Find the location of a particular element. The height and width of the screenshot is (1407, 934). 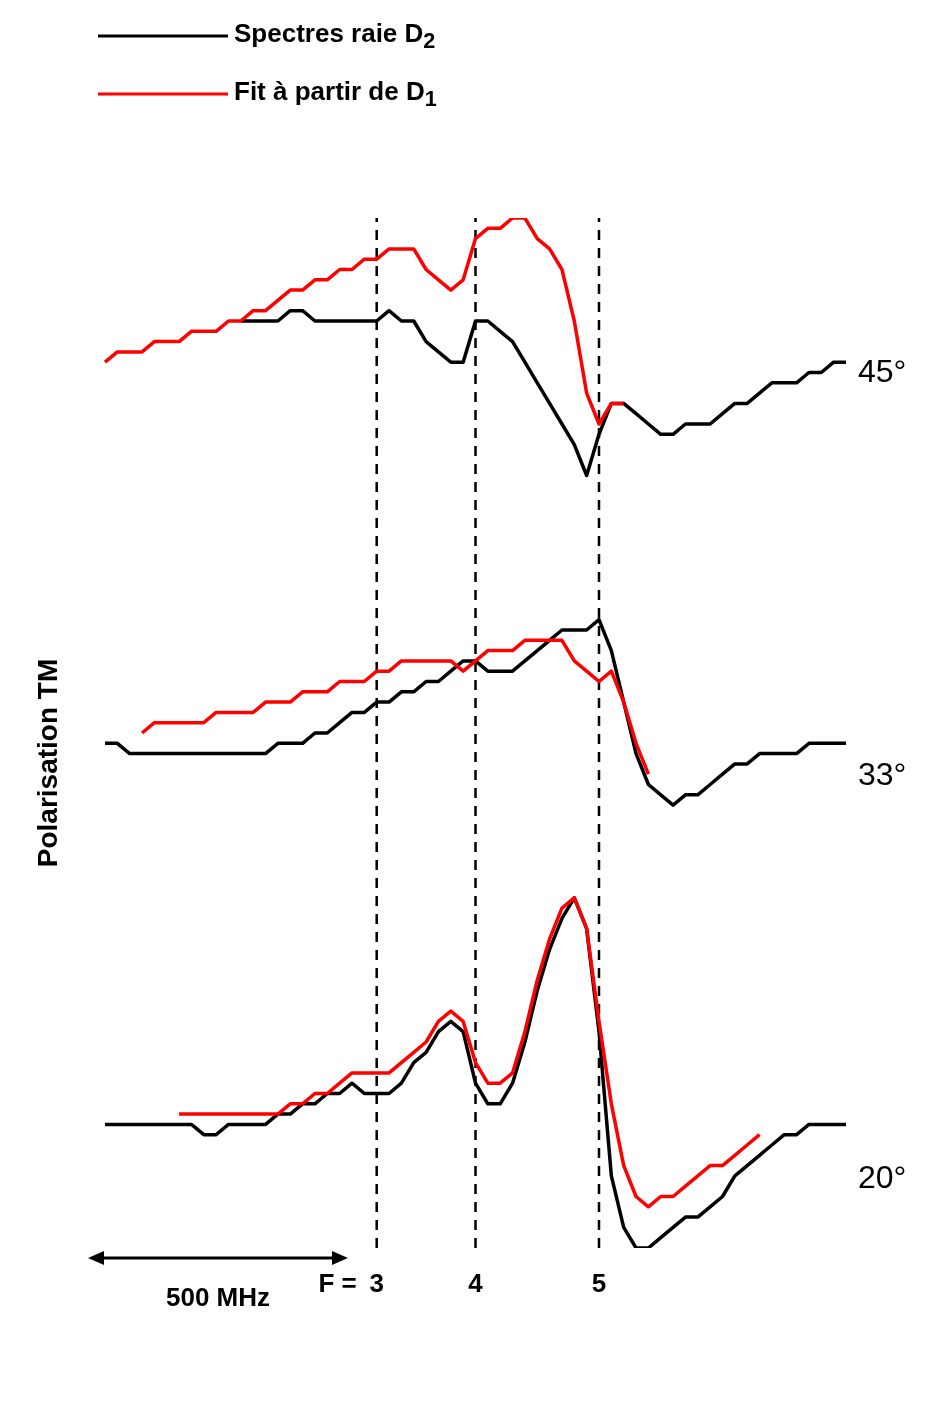

x-tick-label: 4 is located at coordinates (476, 1283).